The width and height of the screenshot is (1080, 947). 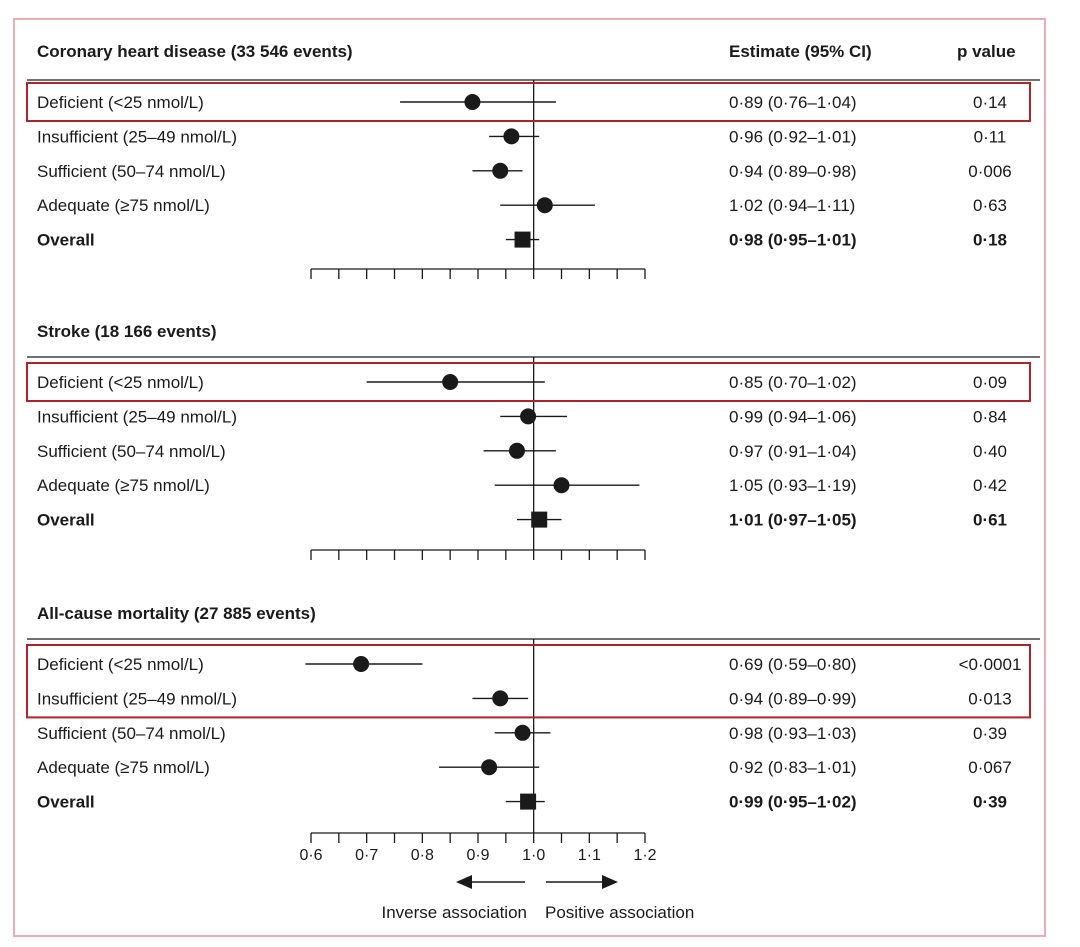 I want to click on inverse-arrow-head, so click(x=464, y=882).